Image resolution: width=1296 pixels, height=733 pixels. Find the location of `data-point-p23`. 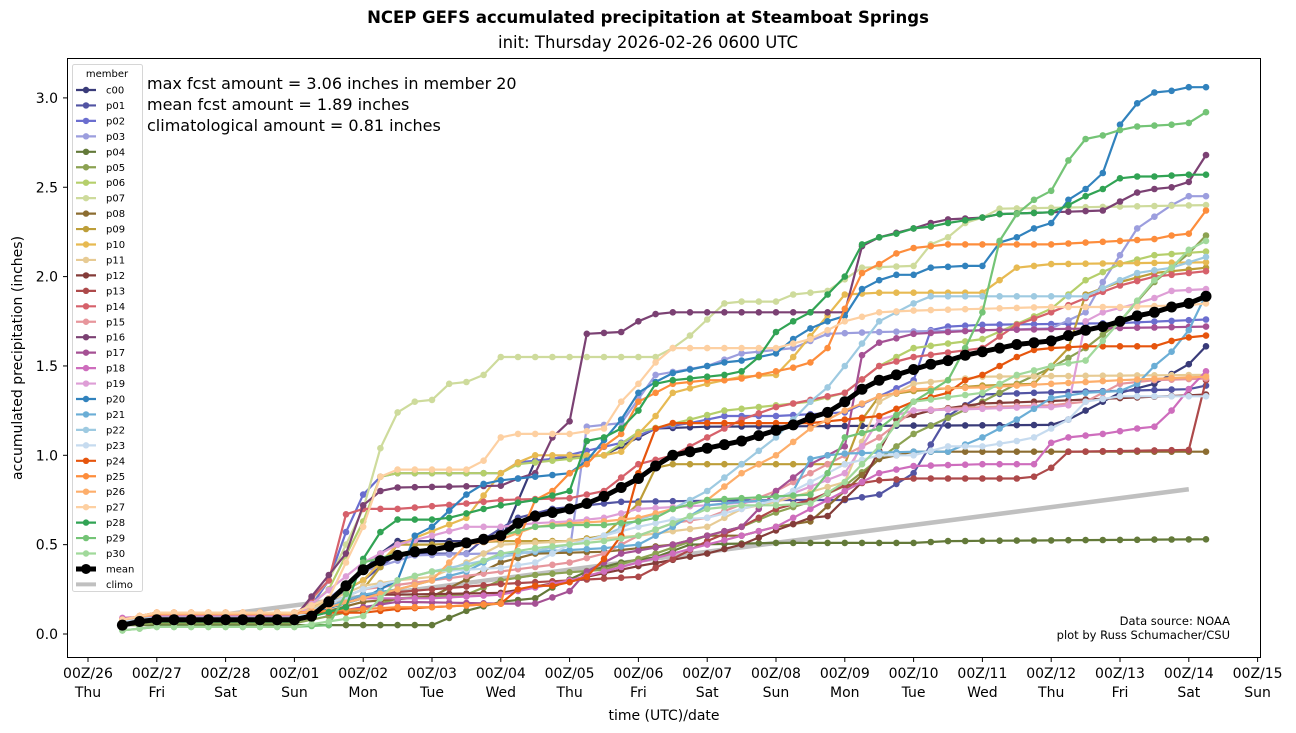

data-point-p23 is located at coordinates (363, 589).